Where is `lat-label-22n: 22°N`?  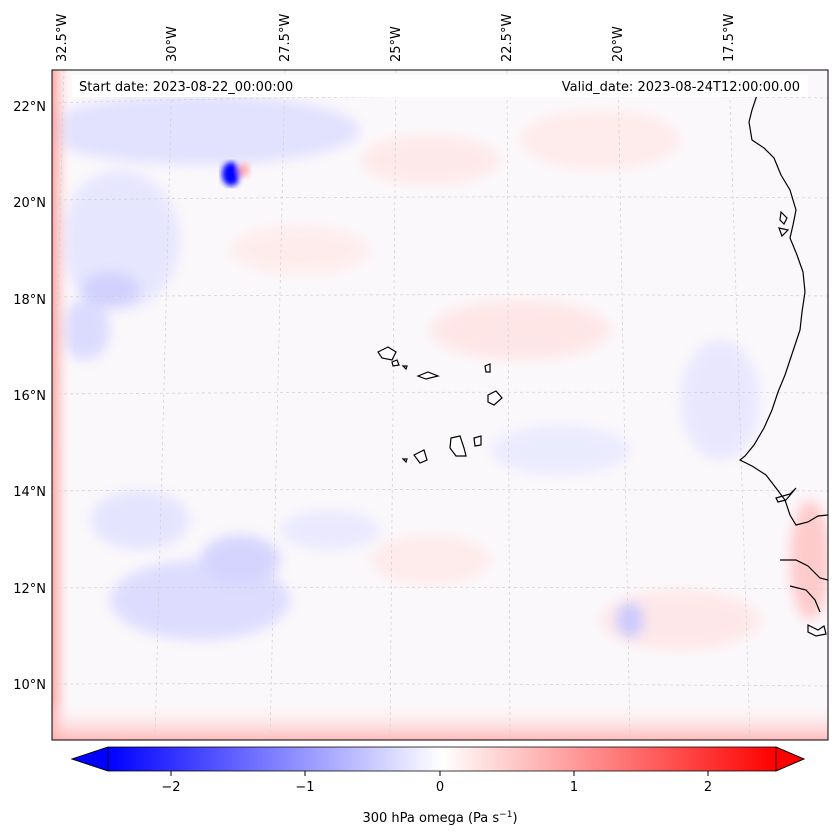 lat-label-22n: 22°N is located at coordinates (29, 107).